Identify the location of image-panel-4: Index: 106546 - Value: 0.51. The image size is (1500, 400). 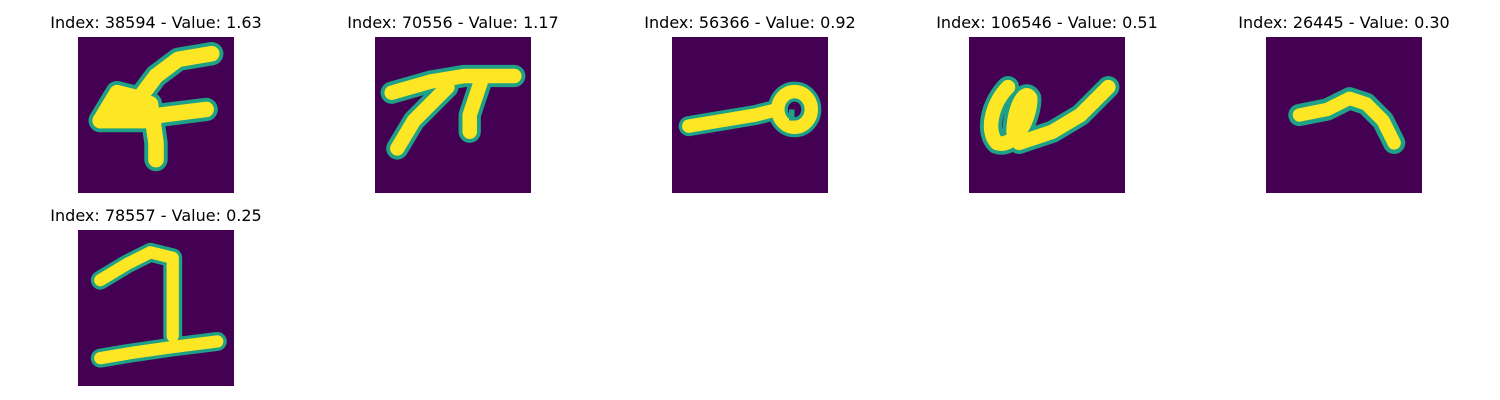
(1047, 103).